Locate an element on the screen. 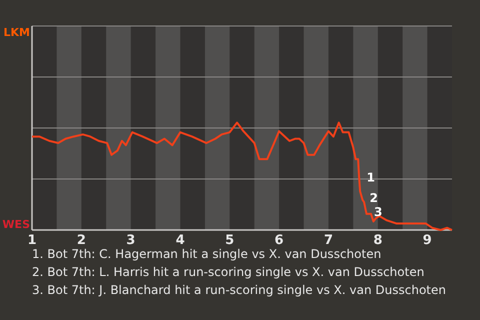  x-tick-label: 7 is located at coordinates (328, 240).